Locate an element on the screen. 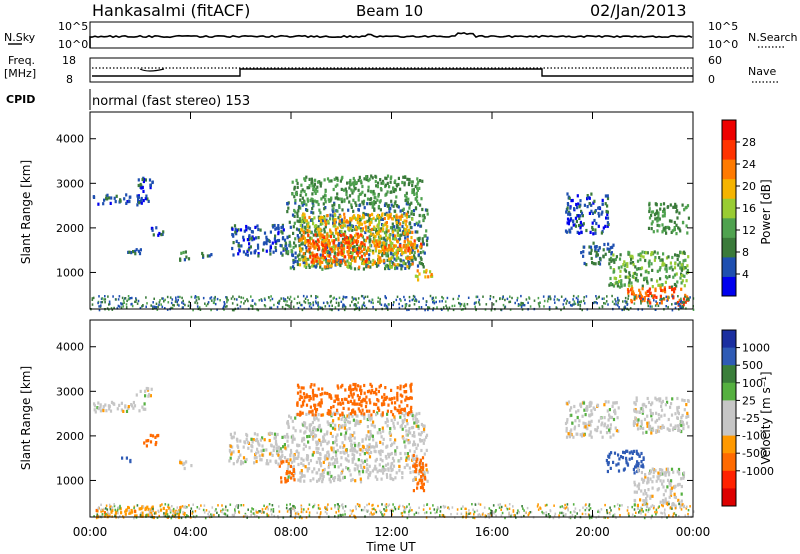  colorbar-tick-label: 4 is located at coordinates (745, 274).